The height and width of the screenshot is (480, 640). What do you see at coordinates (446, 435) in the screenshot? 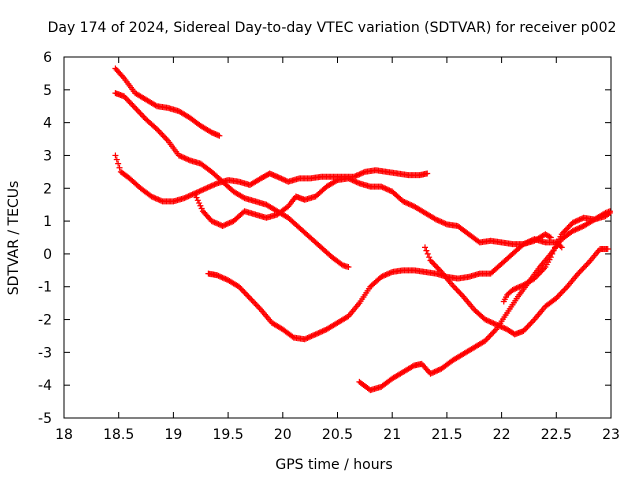
I see `x-tick-label: 21.5` at bounding box center [446, 435].